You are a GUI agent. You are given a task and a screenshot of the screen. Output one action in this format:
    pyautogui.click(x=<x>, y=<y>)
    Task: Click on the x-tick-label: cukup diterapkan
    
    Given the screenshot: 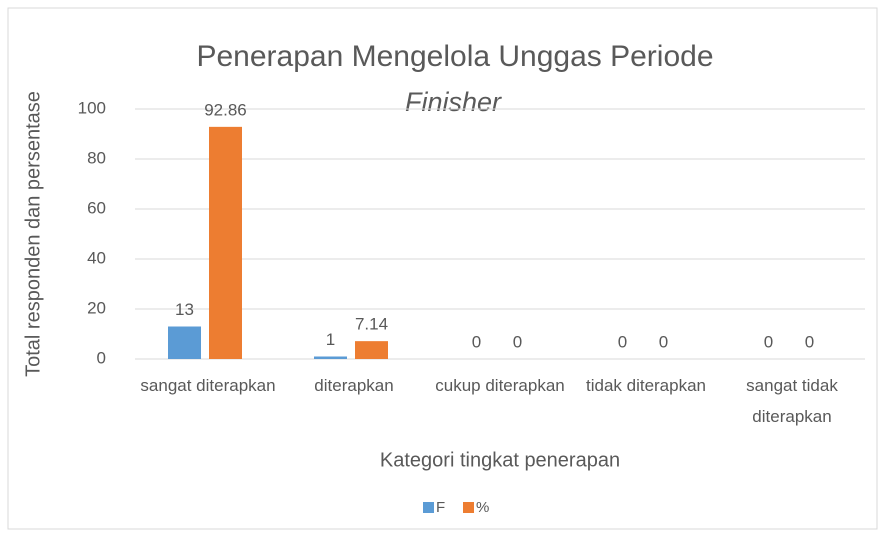 What is the action you would take?
    pyautogui.click(x=500, y=385)
    